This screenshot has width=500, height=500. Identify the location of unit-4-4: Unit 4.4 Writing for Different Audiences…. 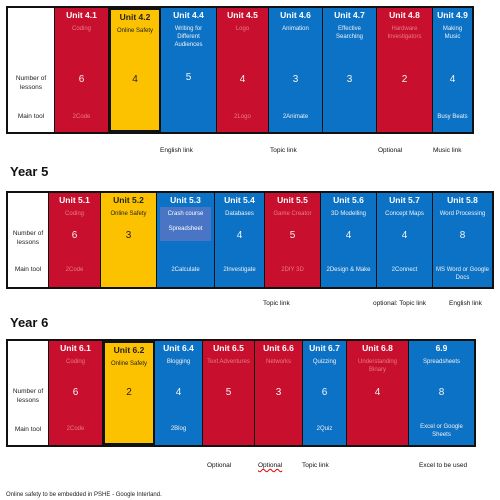
(189, 70).